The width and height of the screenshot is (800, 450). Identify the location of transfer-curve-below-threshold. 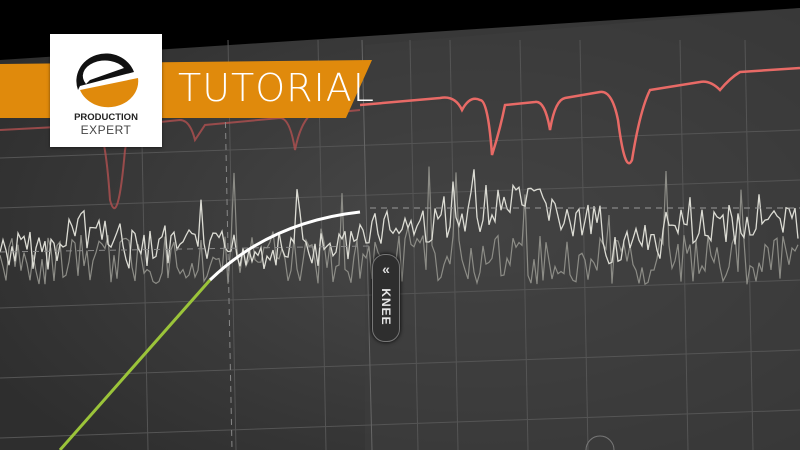
(135, 364).